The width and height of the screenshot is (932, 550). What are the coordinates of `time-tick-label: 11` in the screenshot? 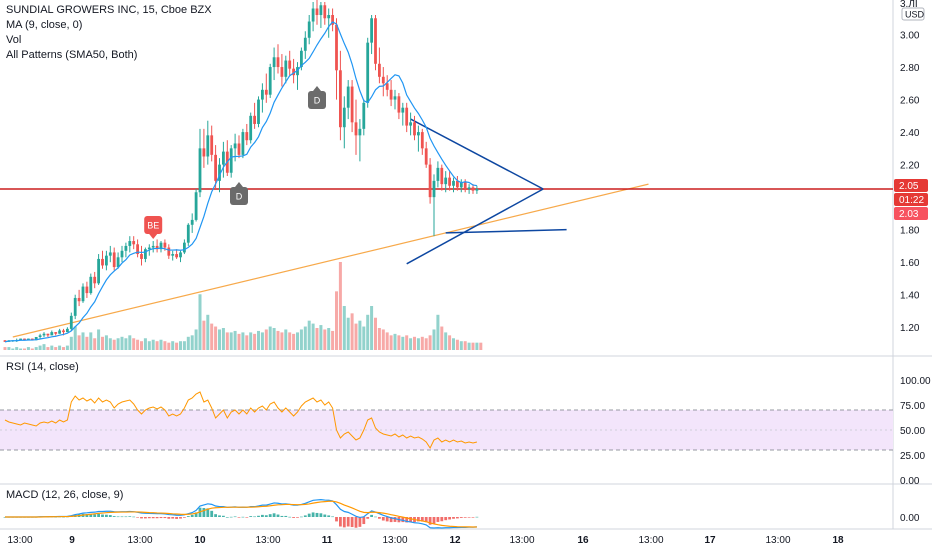 It's located at (327, 540).